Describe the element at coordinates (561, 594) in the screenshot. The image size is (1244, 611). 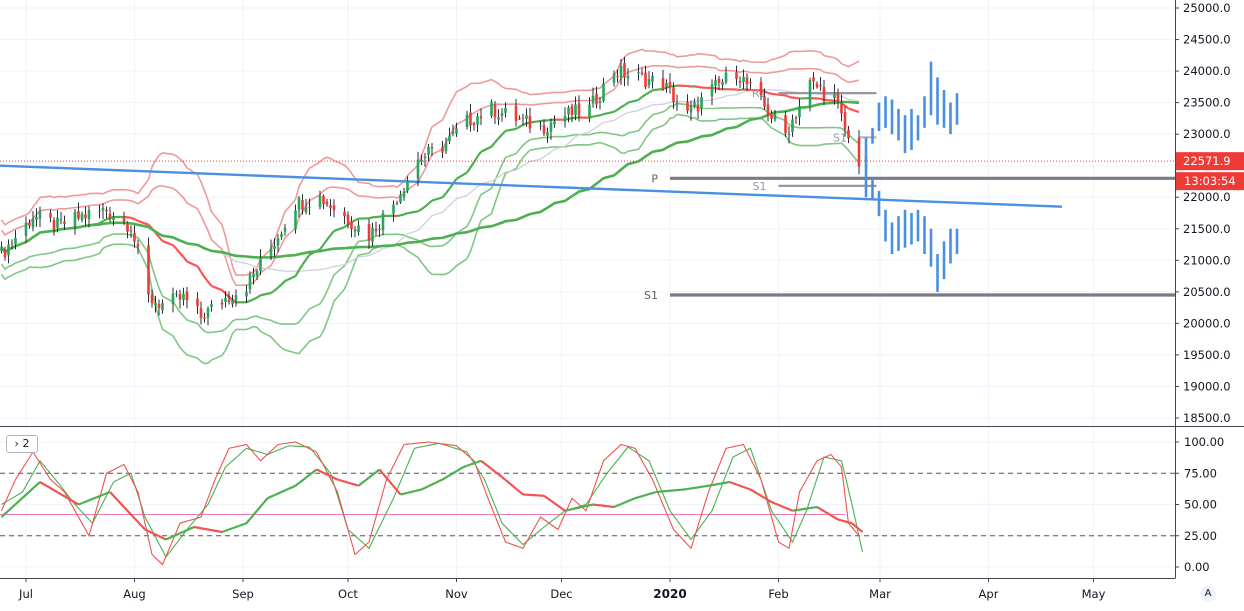
I see `time-axis-label: Dec` at that location.